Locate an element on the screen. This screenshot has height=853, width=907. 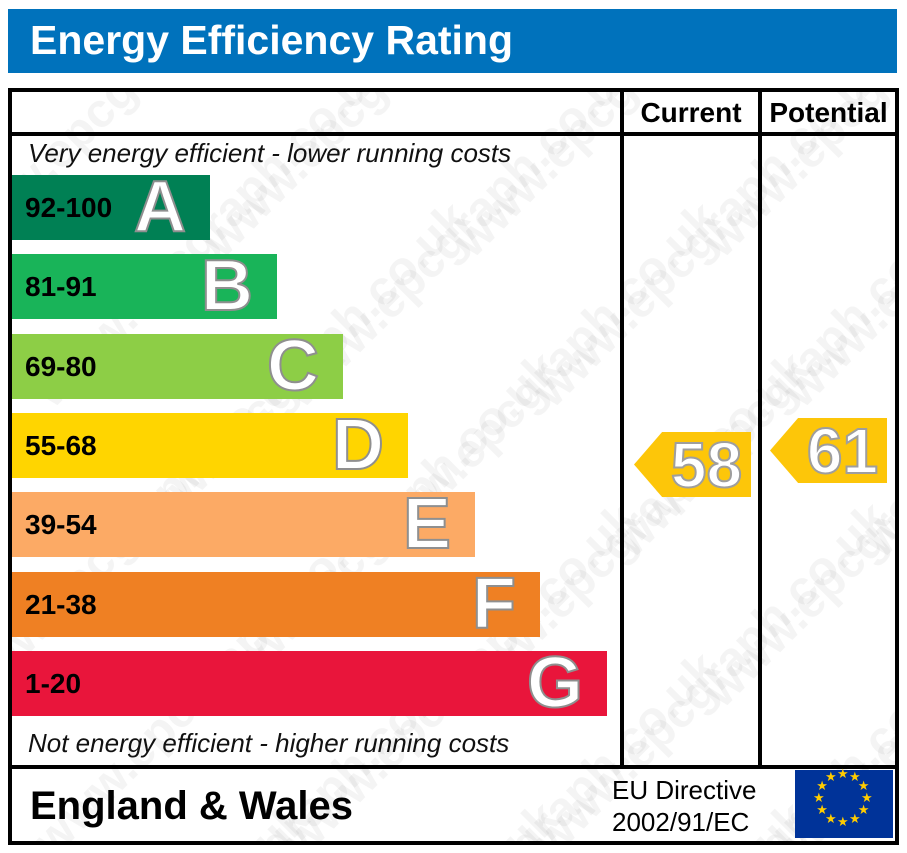
footer-divider is located at coordinates (453, 767).